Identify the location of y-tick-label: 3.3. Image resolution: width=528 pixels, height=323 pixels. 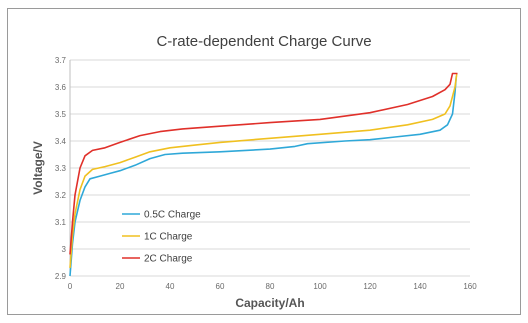
(61, 168).